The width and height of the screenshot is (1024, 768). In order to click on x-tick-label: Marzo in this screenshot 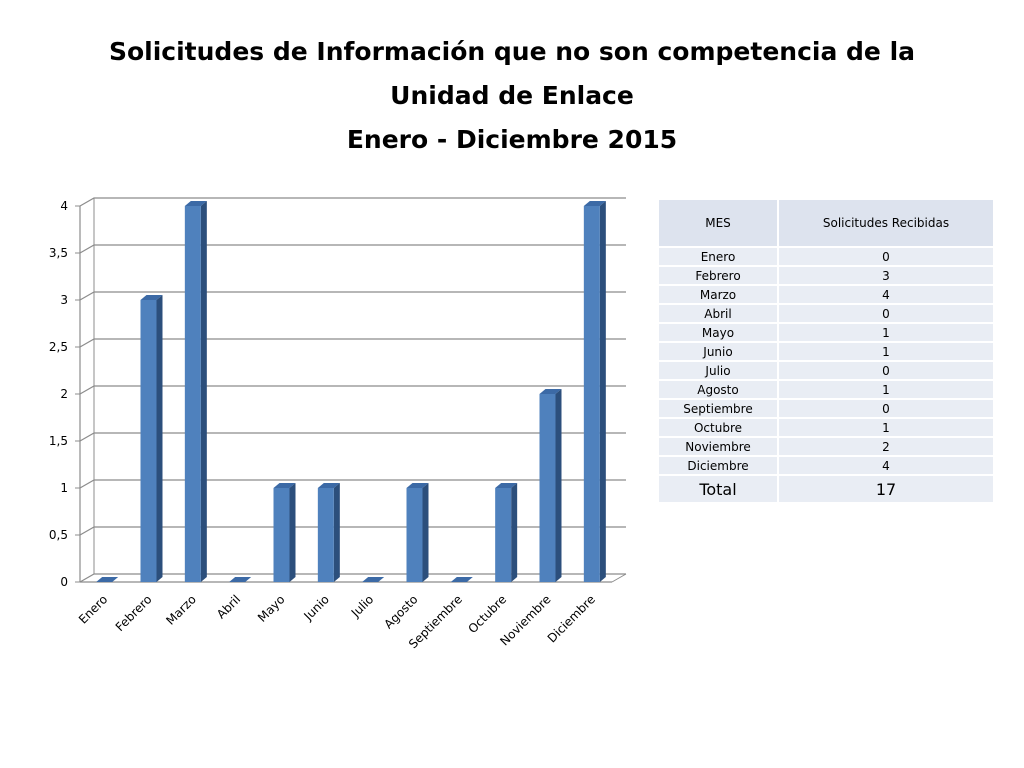, I will do `click(181, 610)`.